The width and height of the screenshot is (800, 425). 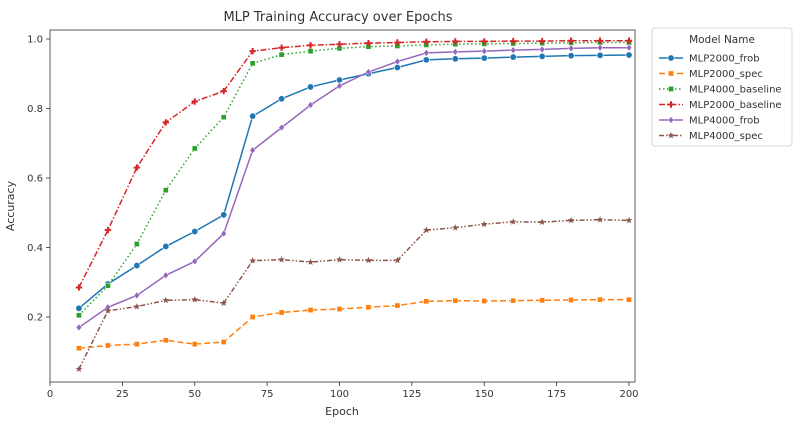 I want to click on x-tick-label: 75, so click(x=267, y=394).